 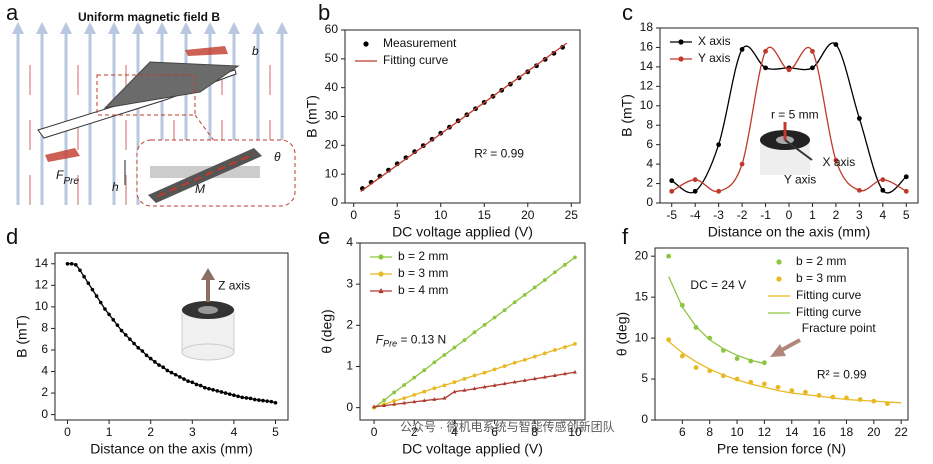 What do you see at coordinates (349, 366) in the screenshot?
I see `y-tick-label: 1` at bounding box center [349, 366].